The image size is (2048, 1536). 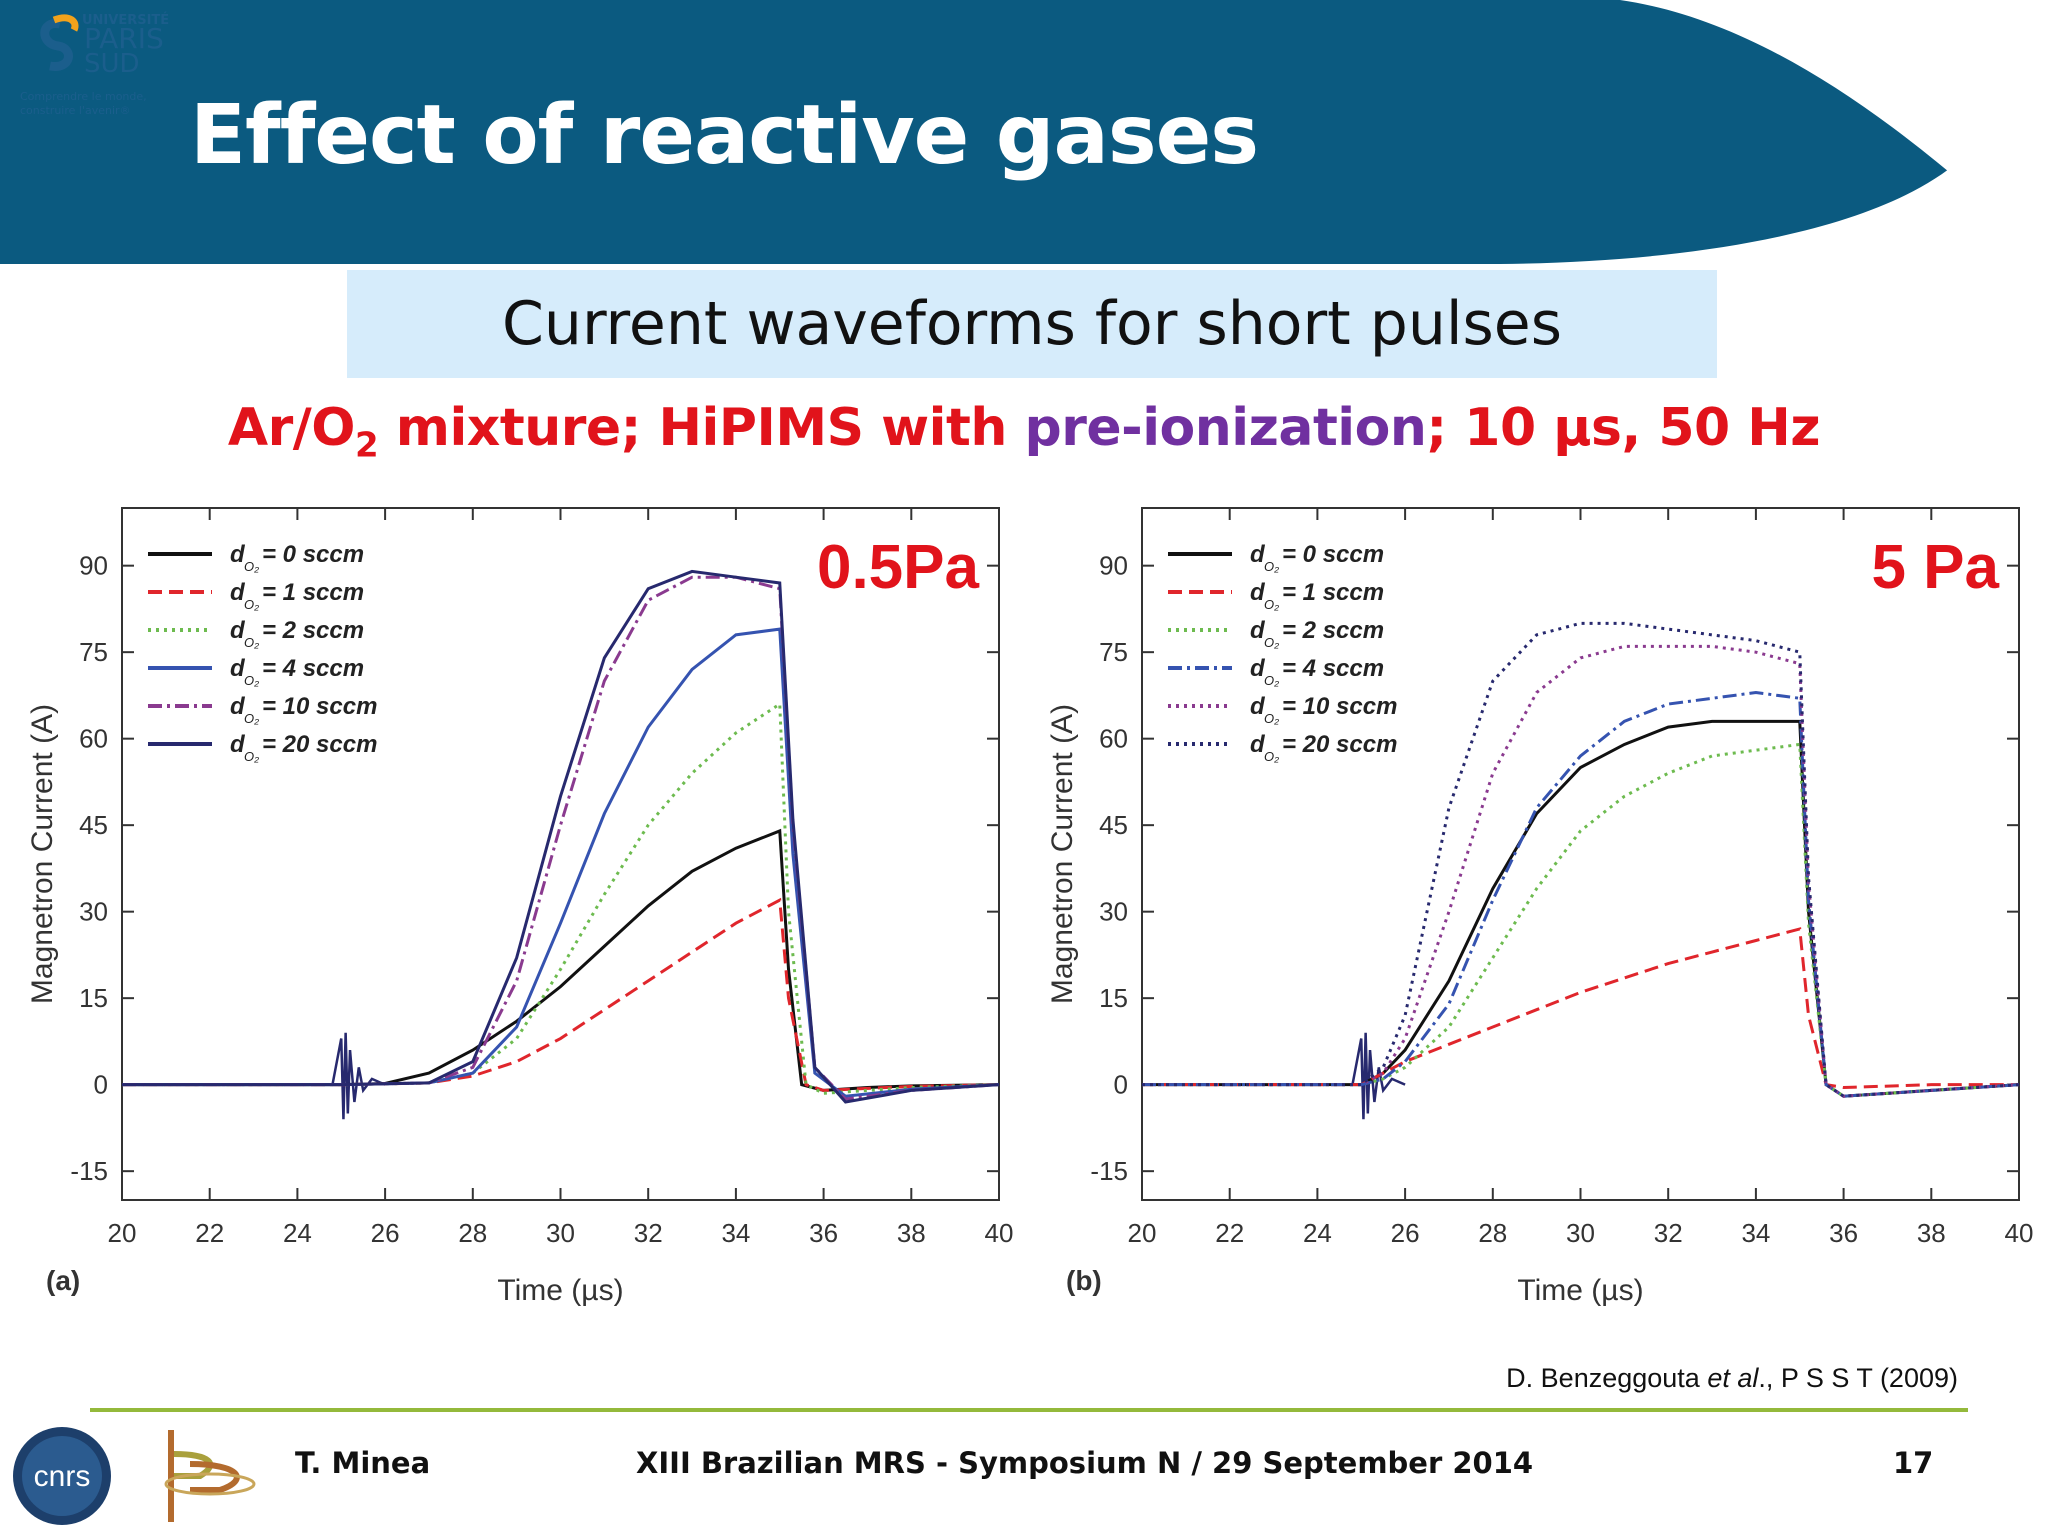 What do you see at coordinates (313, 592) in the screenshot?
I see `legend-label: = 1 sccm` at bounding box center [313, 592].